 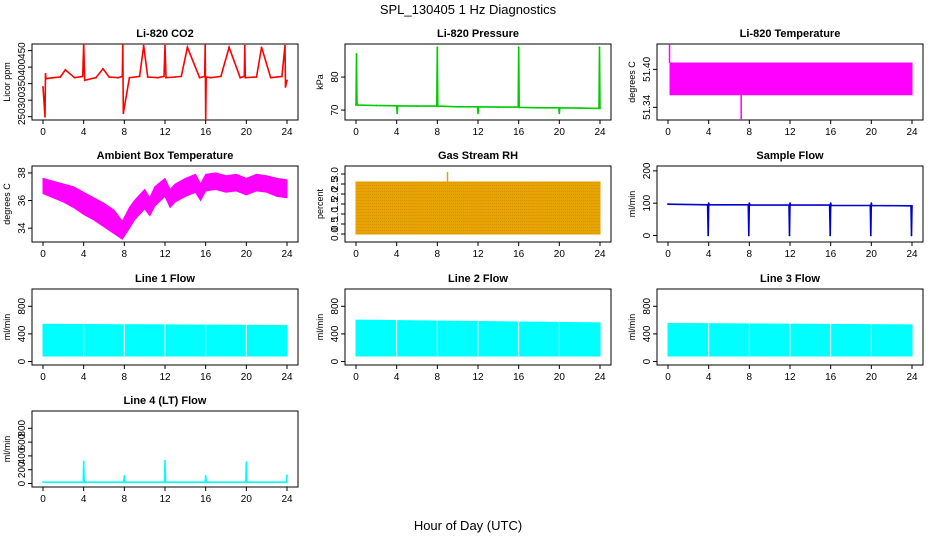 What do you see at coordinates (335, 77) in the screenshot?
I see `y-tick-label: 80` at bounding box center [335, 77].